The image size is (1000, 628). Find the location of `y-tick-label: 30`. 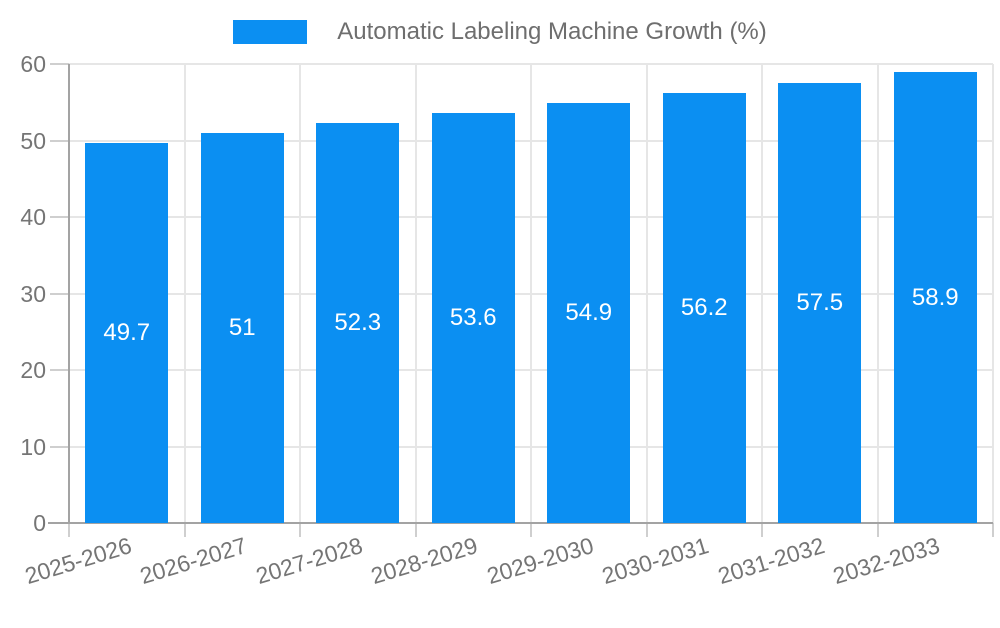

y-tick-label: 30 is located at coordinates (33, 293).